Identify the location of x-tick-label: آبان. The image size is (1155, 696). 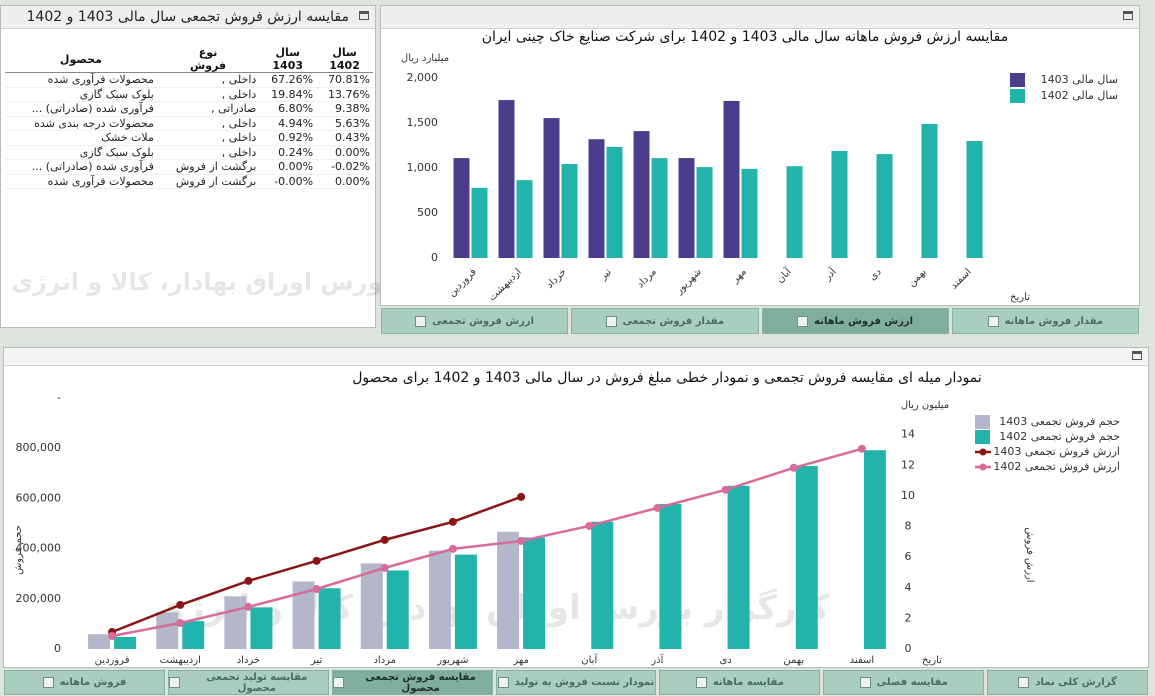
(783, 274).